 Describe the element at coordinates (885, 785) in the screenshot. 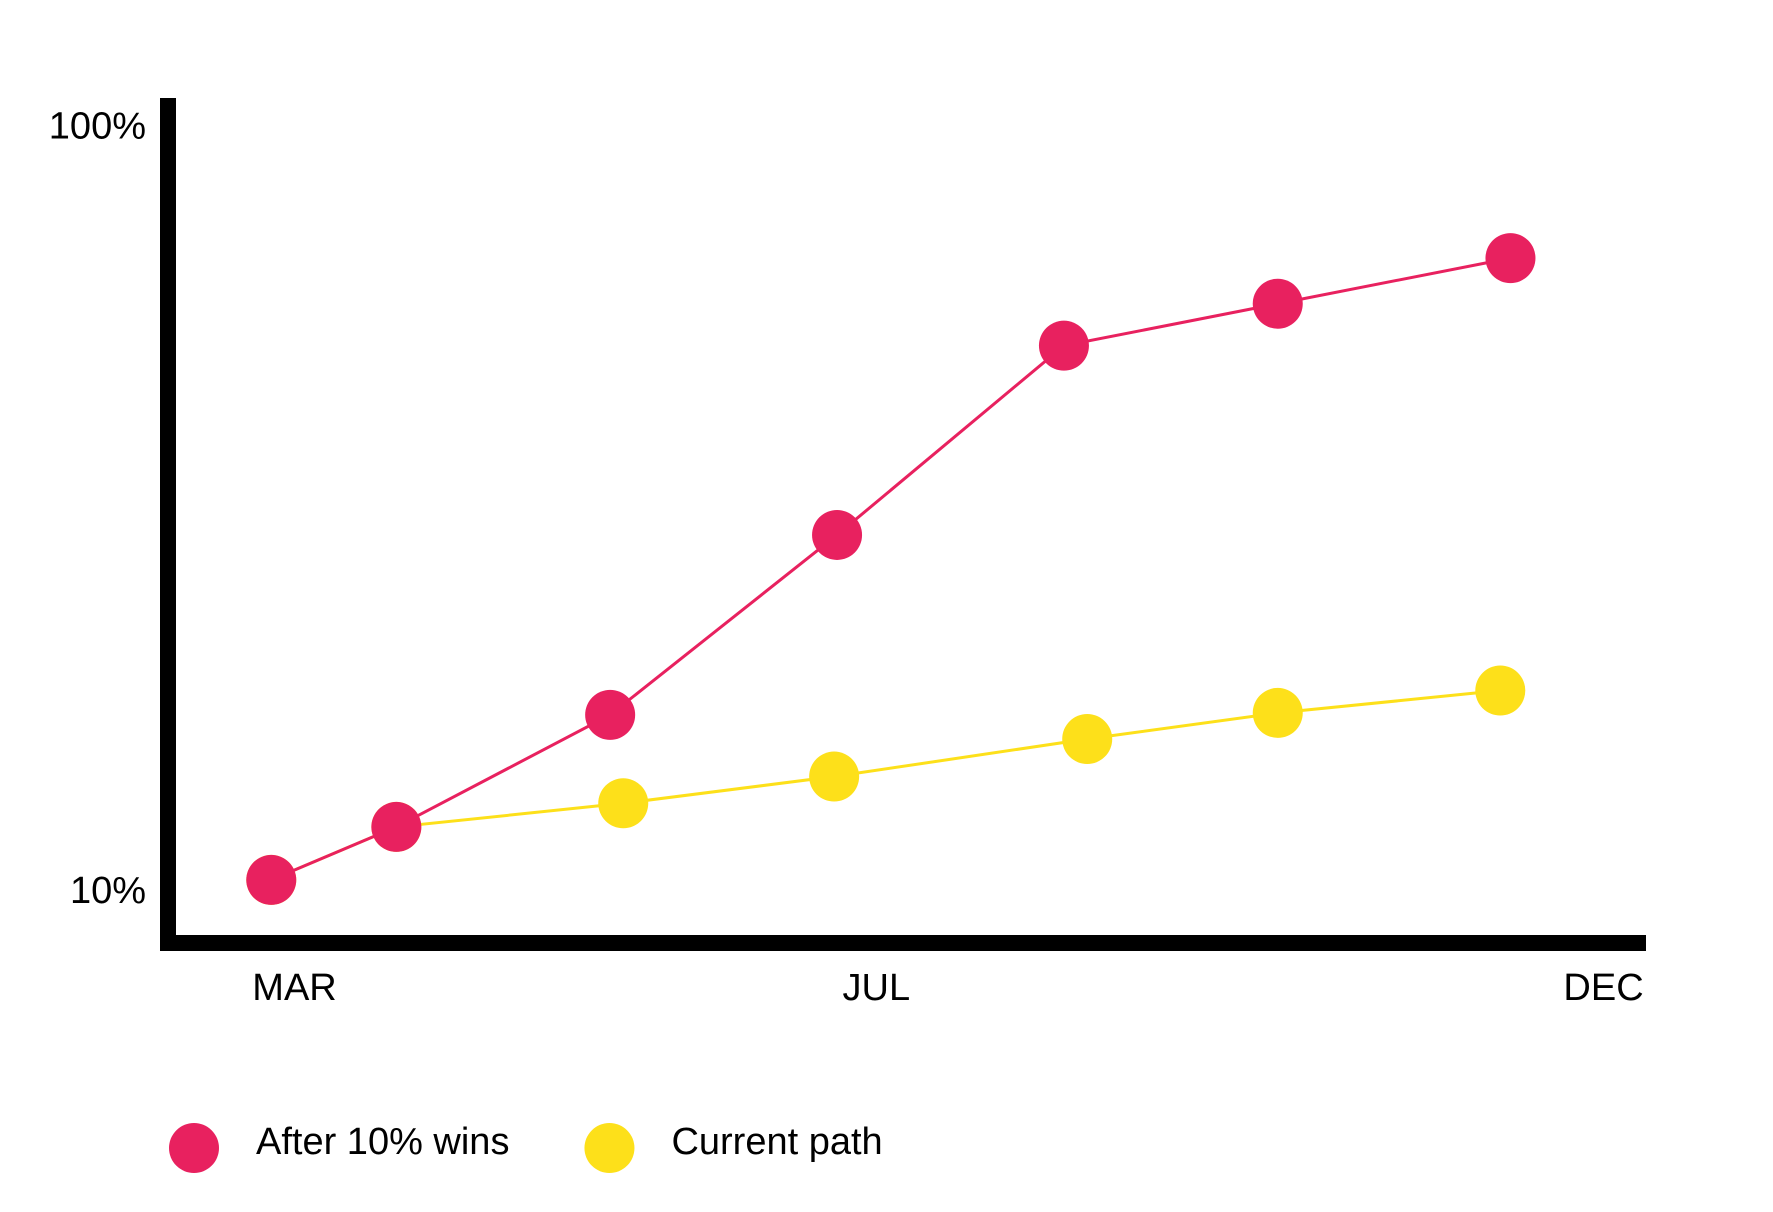

I see `series-line` at that location.